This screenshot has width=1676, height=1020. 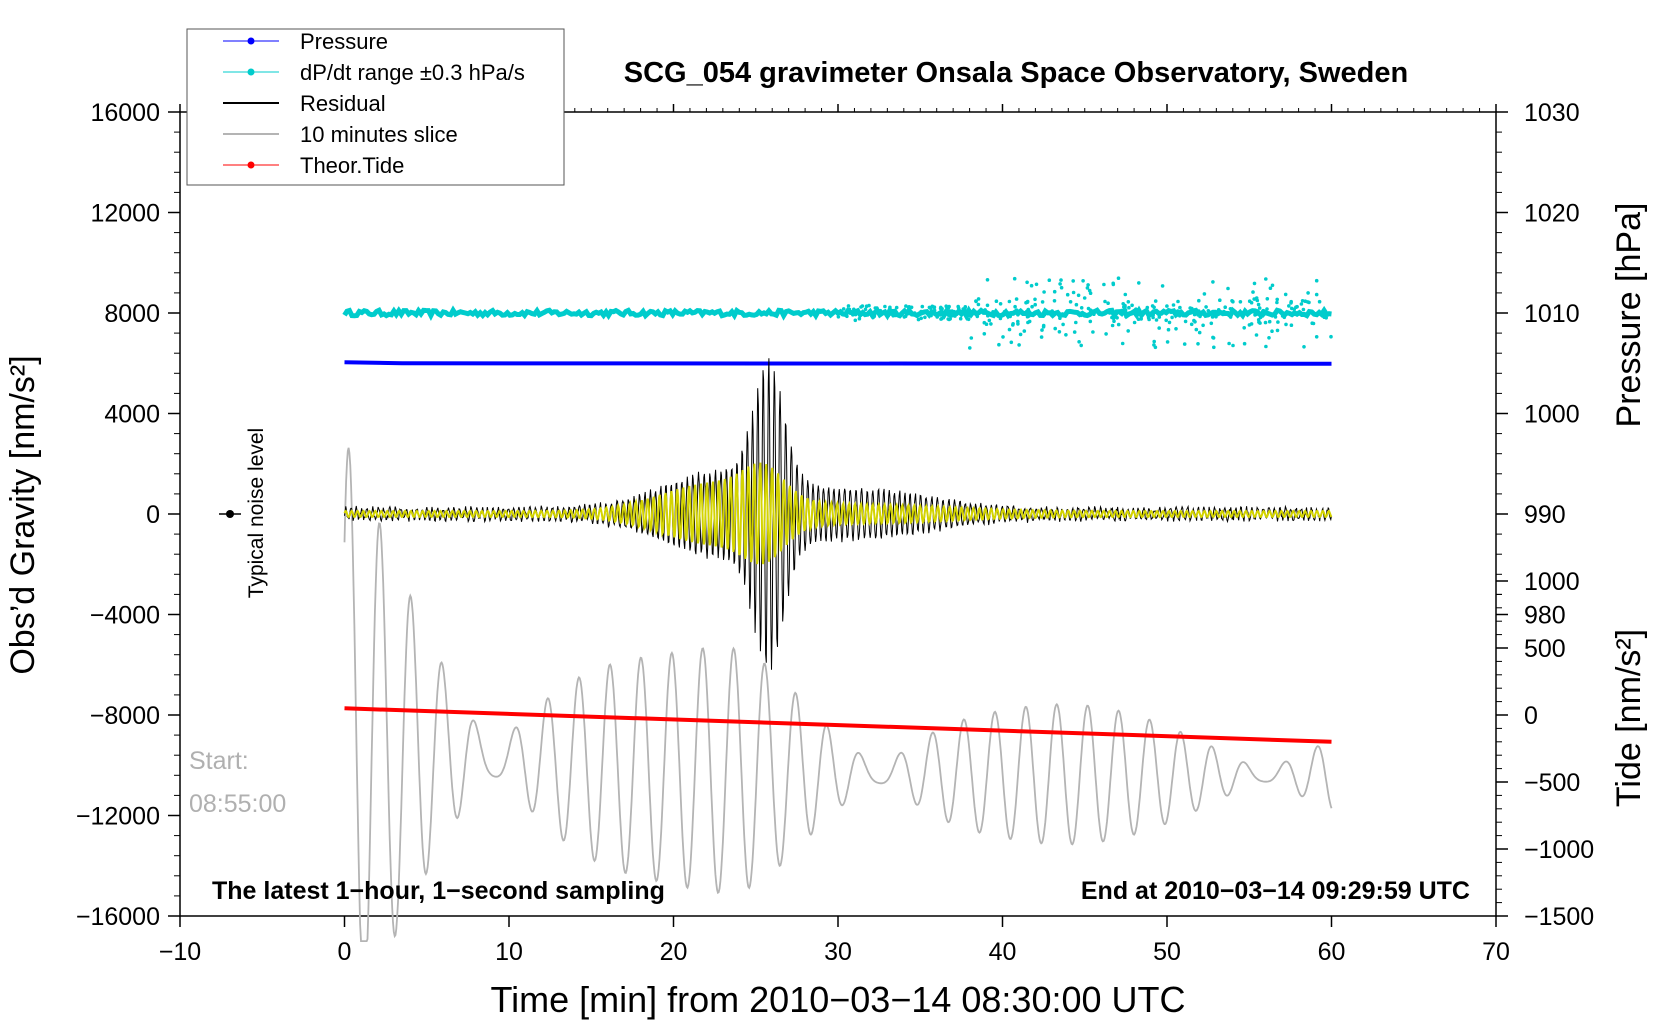 What do you see at coordinates (343, 103) in the screenshot?
I see `legend-label-residual: Residual` at bounding box center [343, 103].